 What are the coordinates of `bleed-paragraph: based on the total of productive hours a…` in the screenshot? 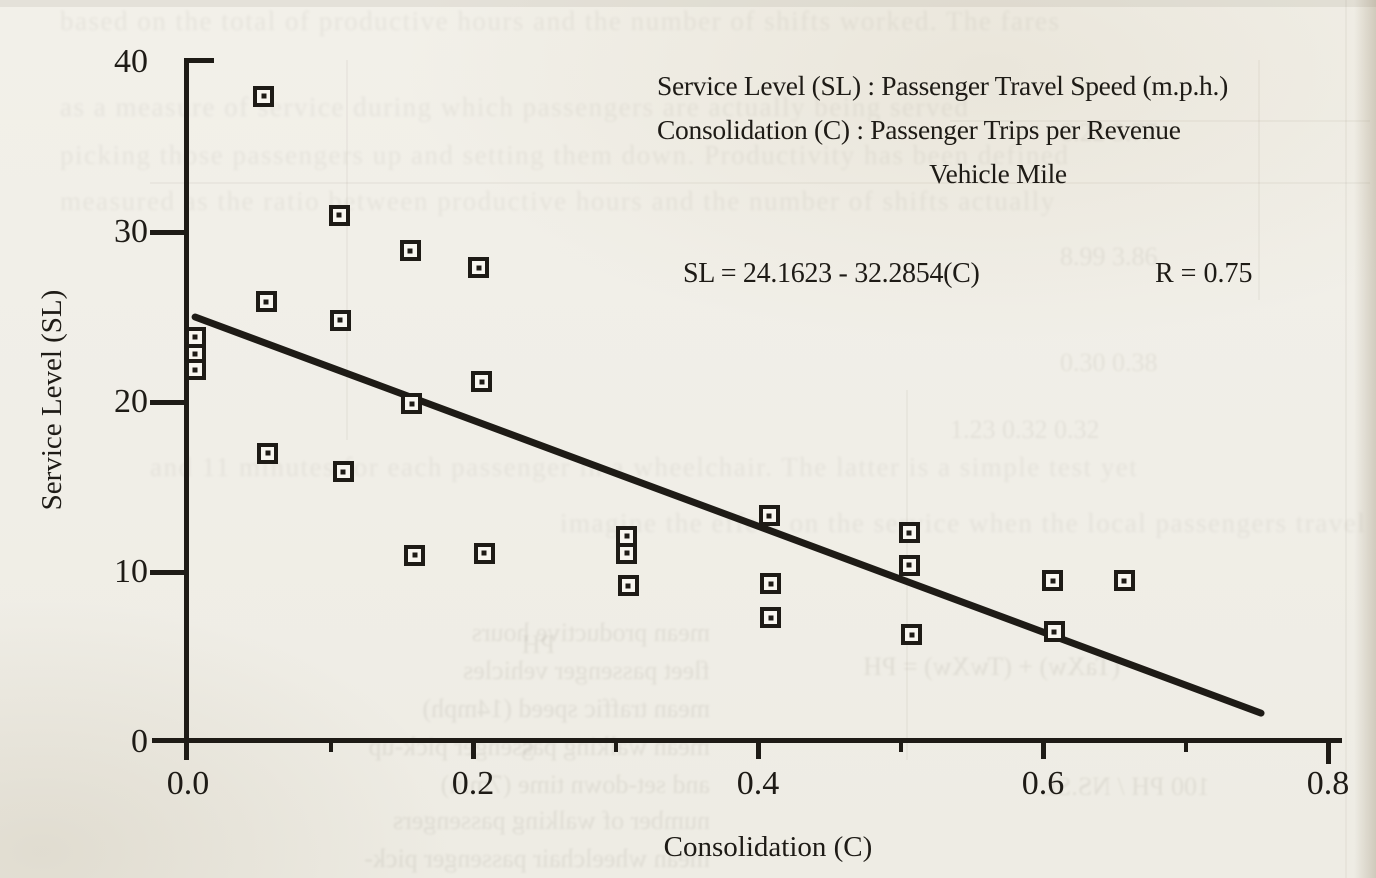 It's located at (560, 21).